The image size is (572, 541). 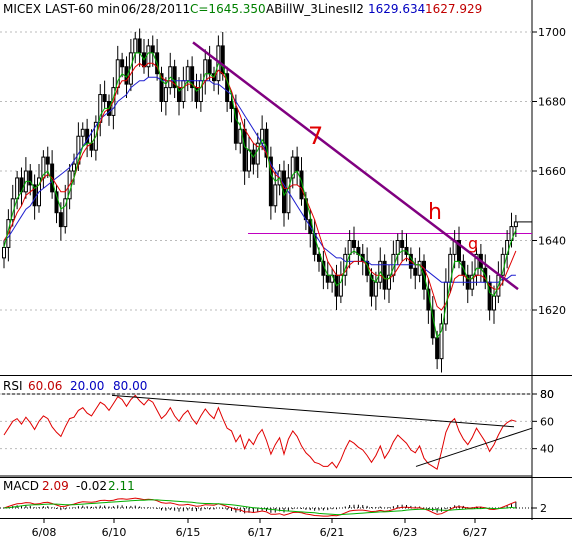 I want to click on rsi-support-line, so click(x=474, y=447).